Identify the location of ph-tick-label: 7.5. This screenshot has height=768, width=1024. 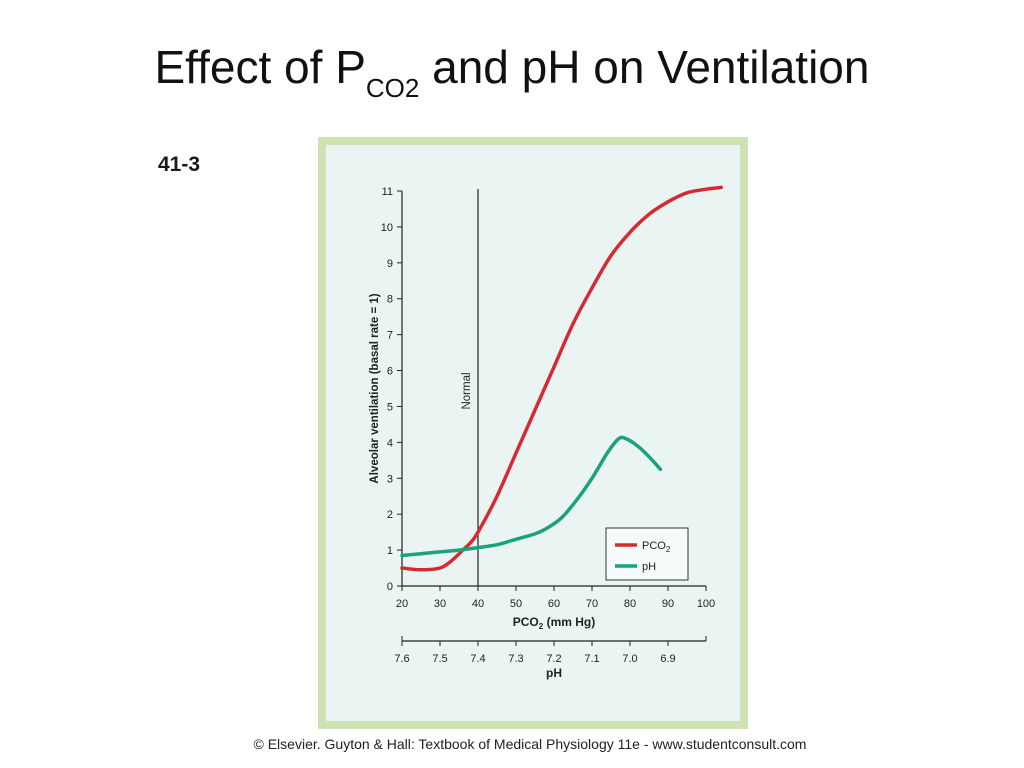
(439, 659).